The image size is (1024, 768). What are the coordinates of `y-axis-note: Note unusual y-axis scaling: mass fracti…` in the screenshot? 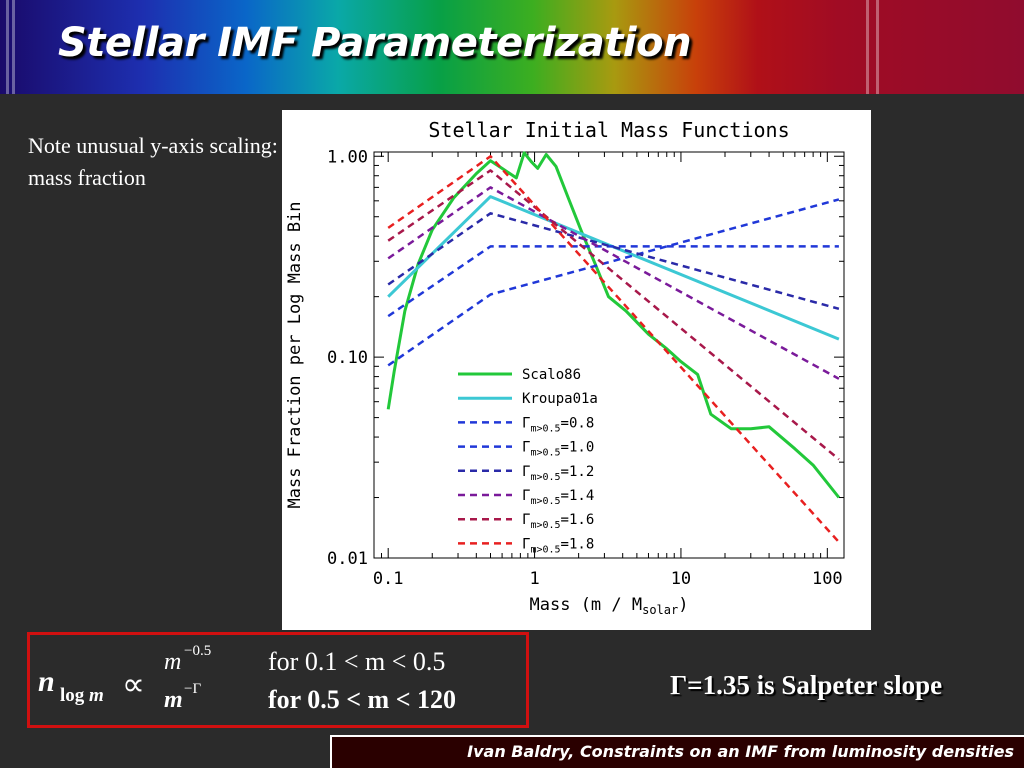 It's located at (153, 161).